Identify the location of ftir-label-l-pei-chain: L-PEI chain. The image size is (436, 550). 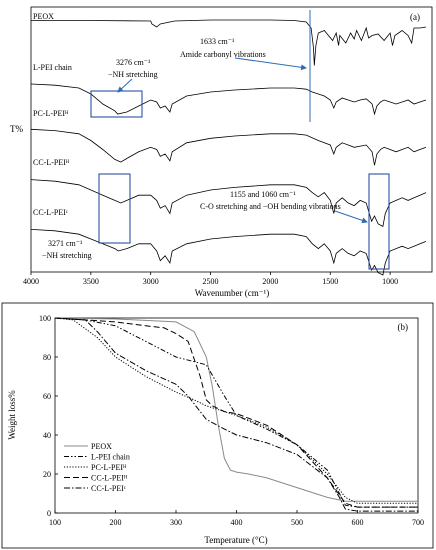
(52, 67).